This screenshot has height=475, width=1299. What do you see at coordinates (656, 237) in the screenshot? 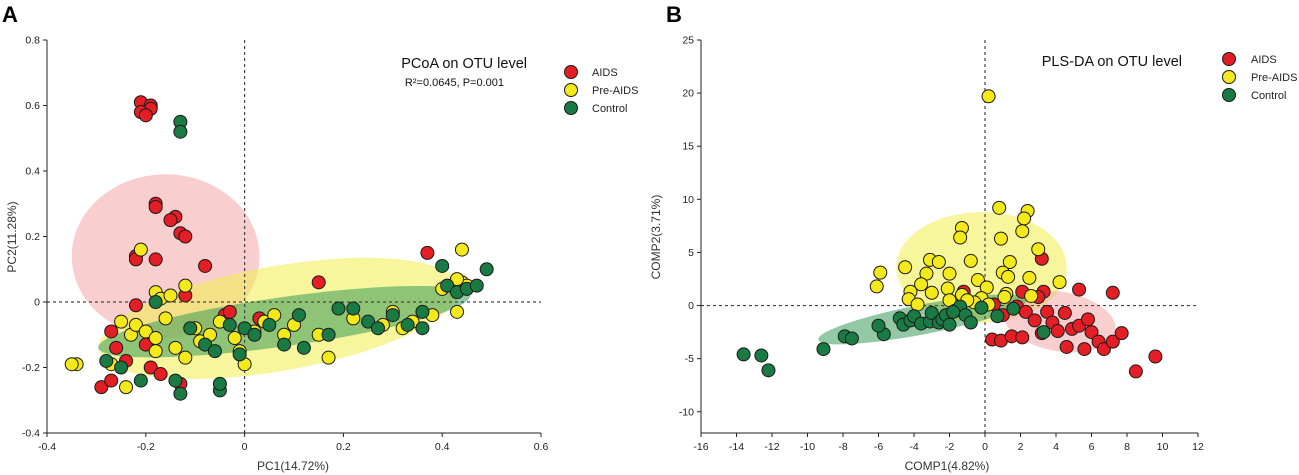
I see `y-axis-label: COMP2(3.71%)` at bounding box center [656, 237].